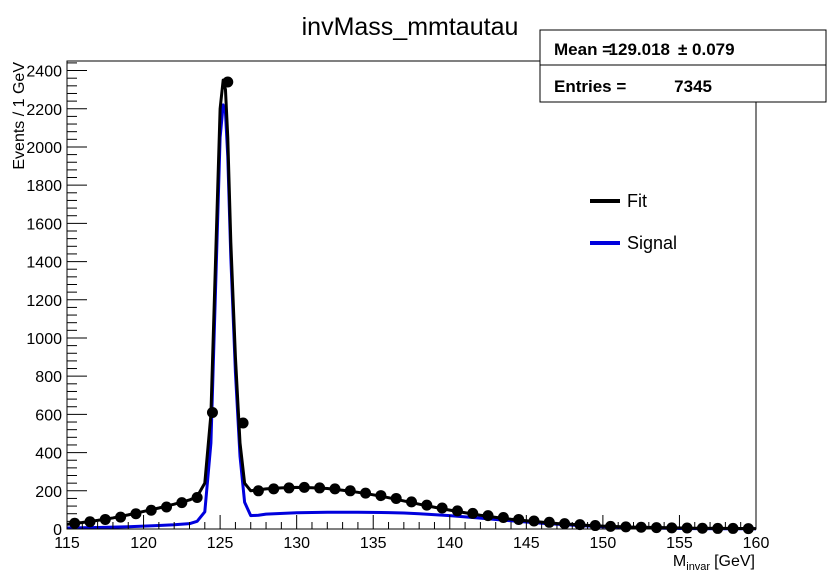  Describe the element at coordinates (639, 49) in the screenshot. I see `stats-mean-value: 129.018` at that location.